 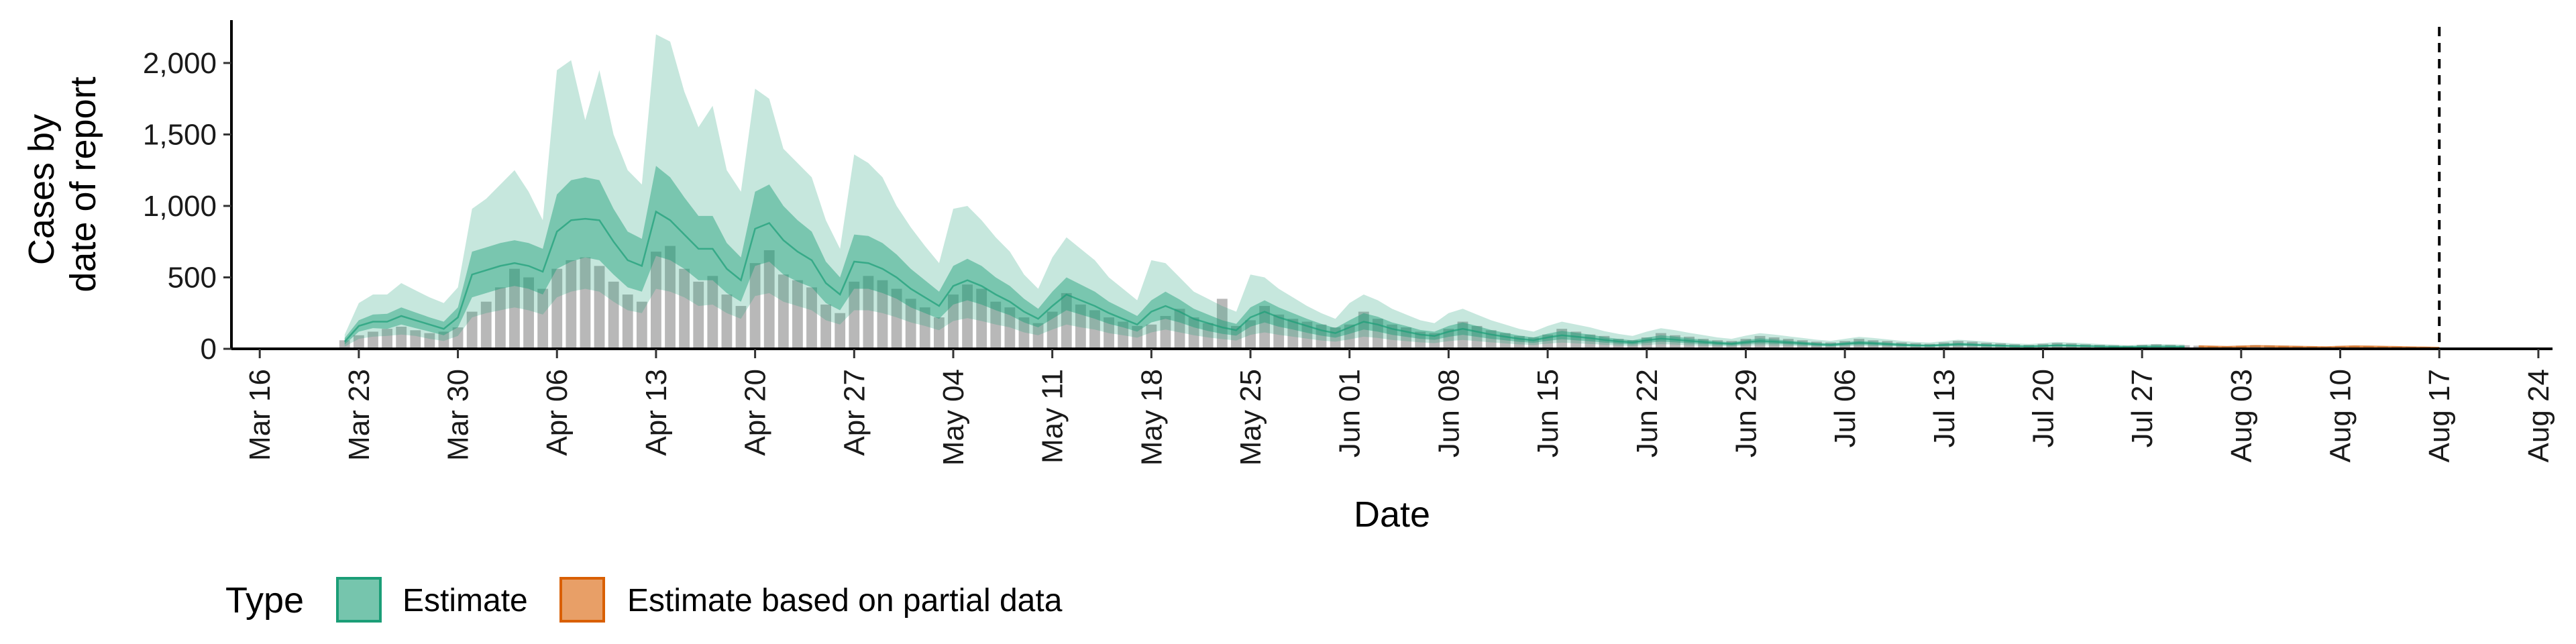 I want to click on x-tick-label: Mar 30, so click(x=458, y=415).